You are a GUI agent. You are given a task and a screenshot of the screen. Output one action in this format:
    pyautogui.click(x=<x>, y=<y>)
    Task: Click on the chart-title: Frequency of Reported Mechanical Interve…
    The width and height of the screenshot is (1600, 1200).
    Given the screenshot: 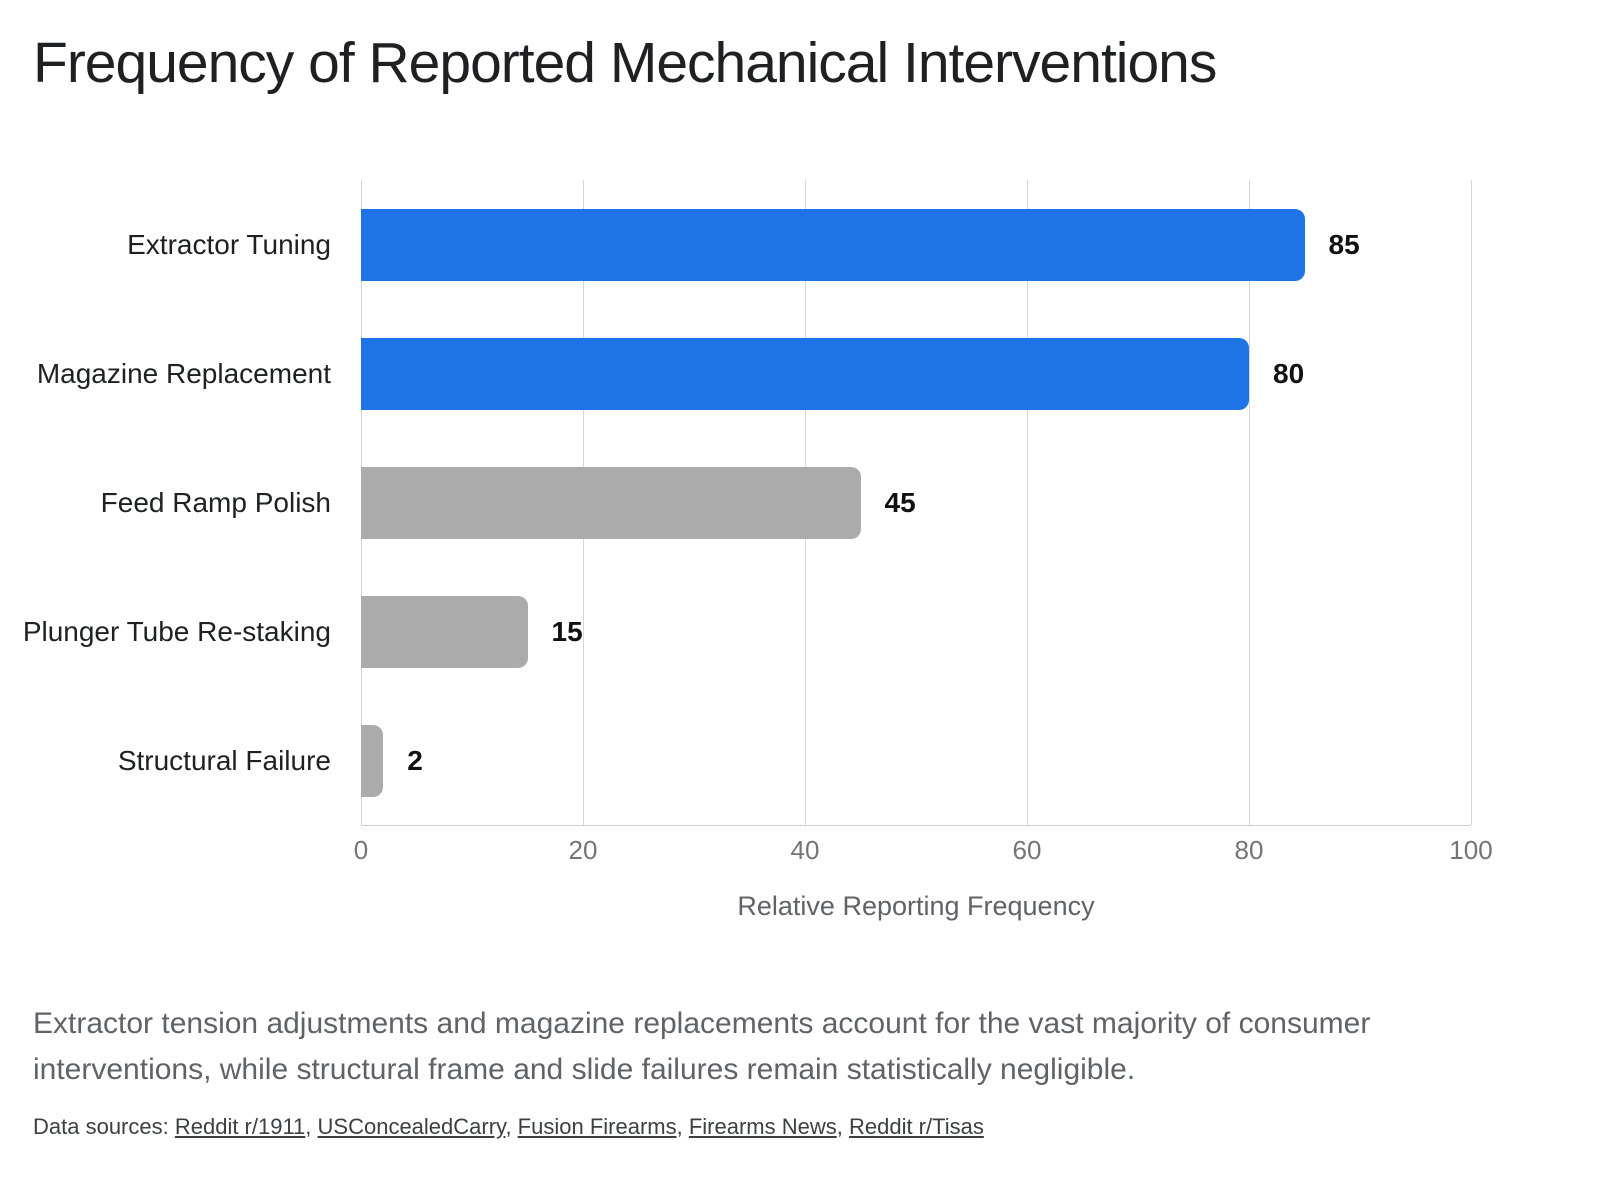 What is the action you would take?
    pyautogui.click(x=625, y=63)
    